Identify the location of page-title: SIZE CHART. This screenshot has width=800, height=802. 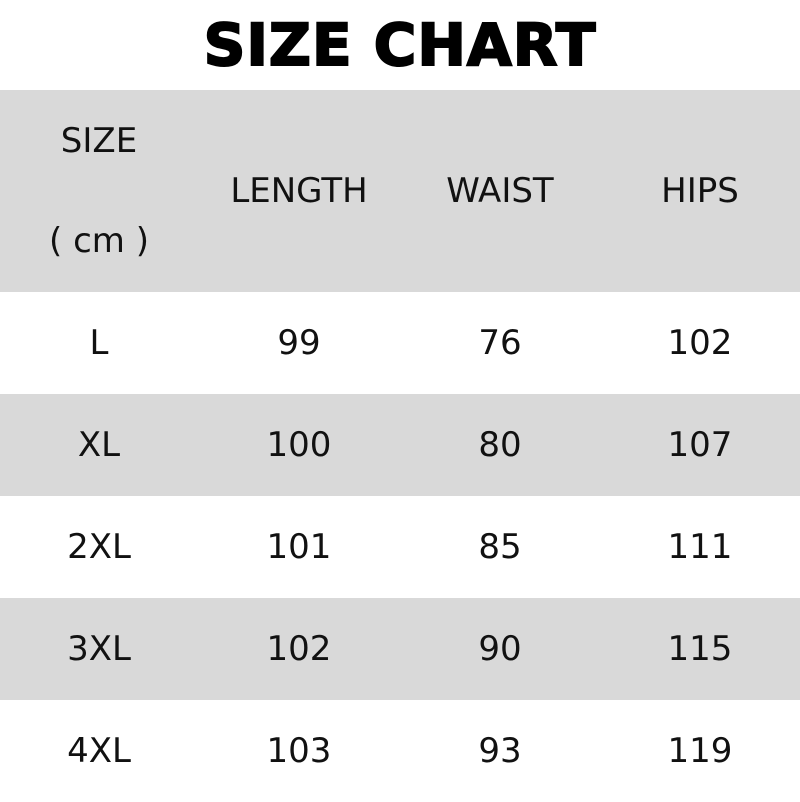
(400, 45).